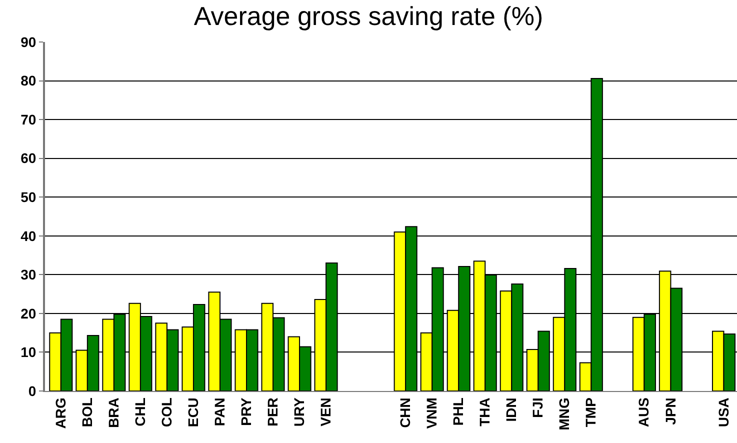 The image size is (737, 443). Describe the element at coordinates (113, 413) in the screenshot. I see `x-tick-label: BRA` at that location.